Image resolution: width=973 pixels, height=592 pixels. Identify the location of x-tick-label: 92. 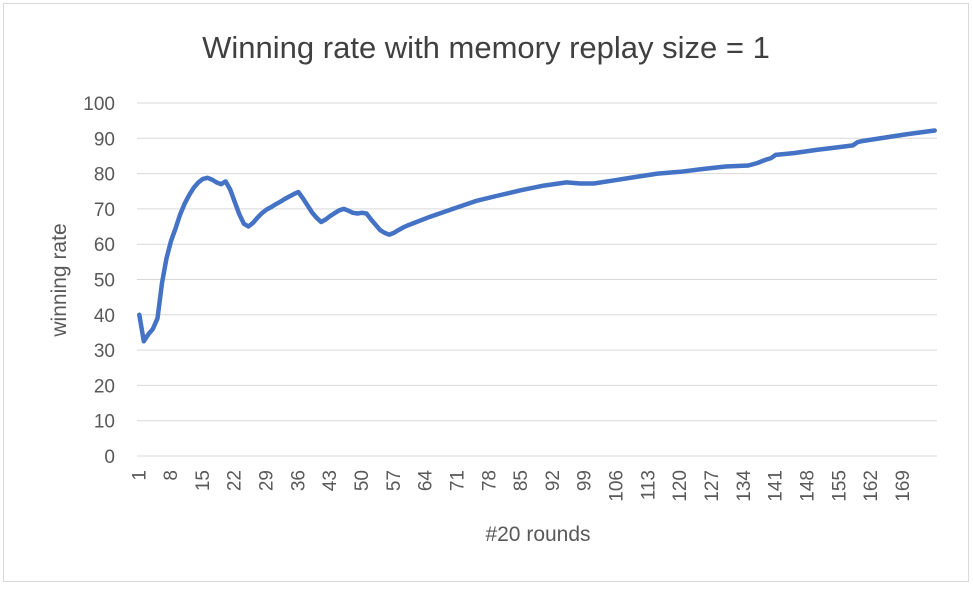
(553, 480).